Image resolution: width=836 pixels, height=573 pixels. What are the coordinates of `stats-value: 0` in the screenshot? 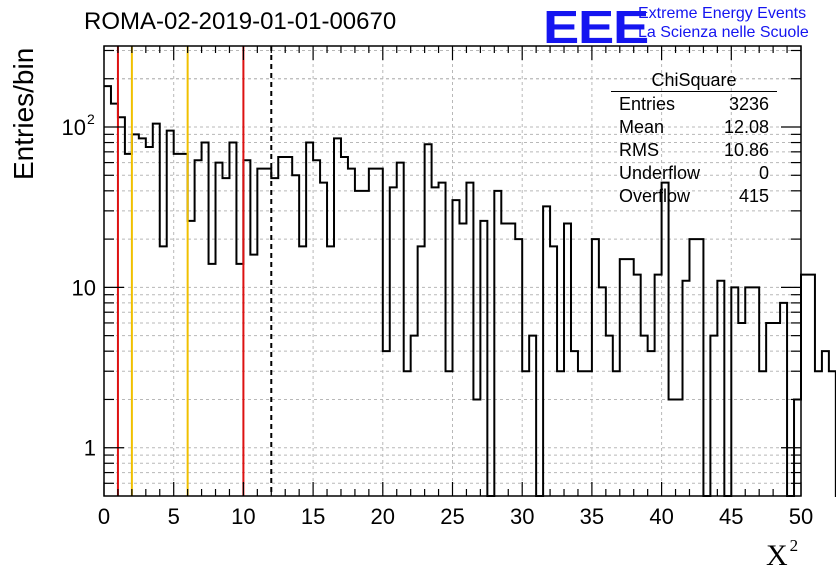 It's located at (763, 173).